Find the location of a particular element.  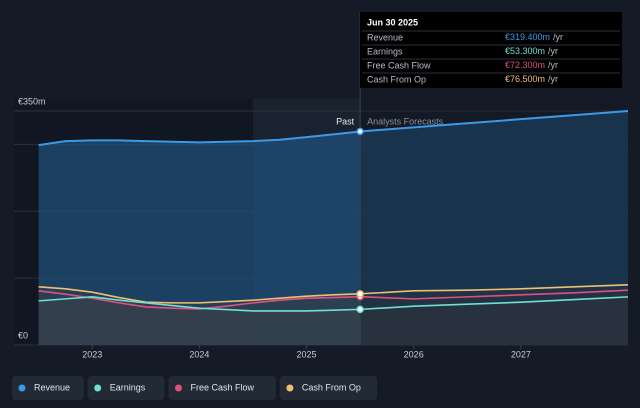

legend-item: Revenue is located at coordinates (48, 388).